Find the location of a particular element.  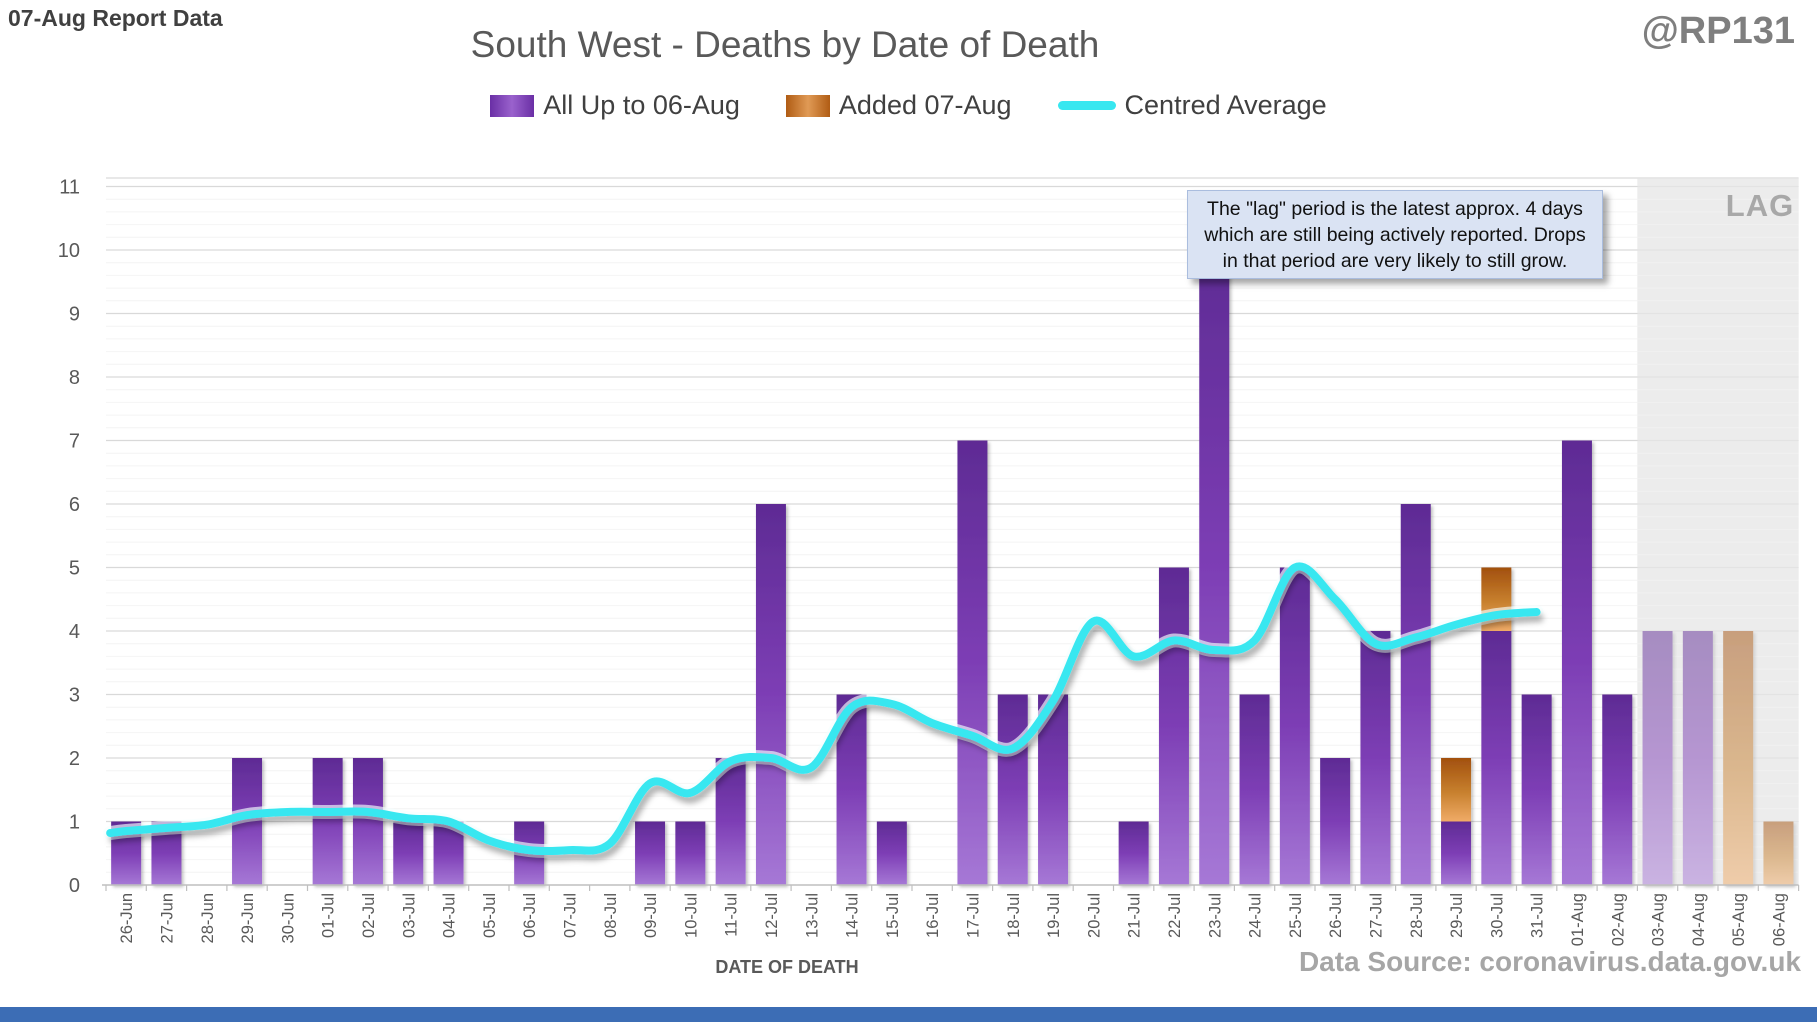

svg-text: 21-Jul is located at coordinates (1135, 915).